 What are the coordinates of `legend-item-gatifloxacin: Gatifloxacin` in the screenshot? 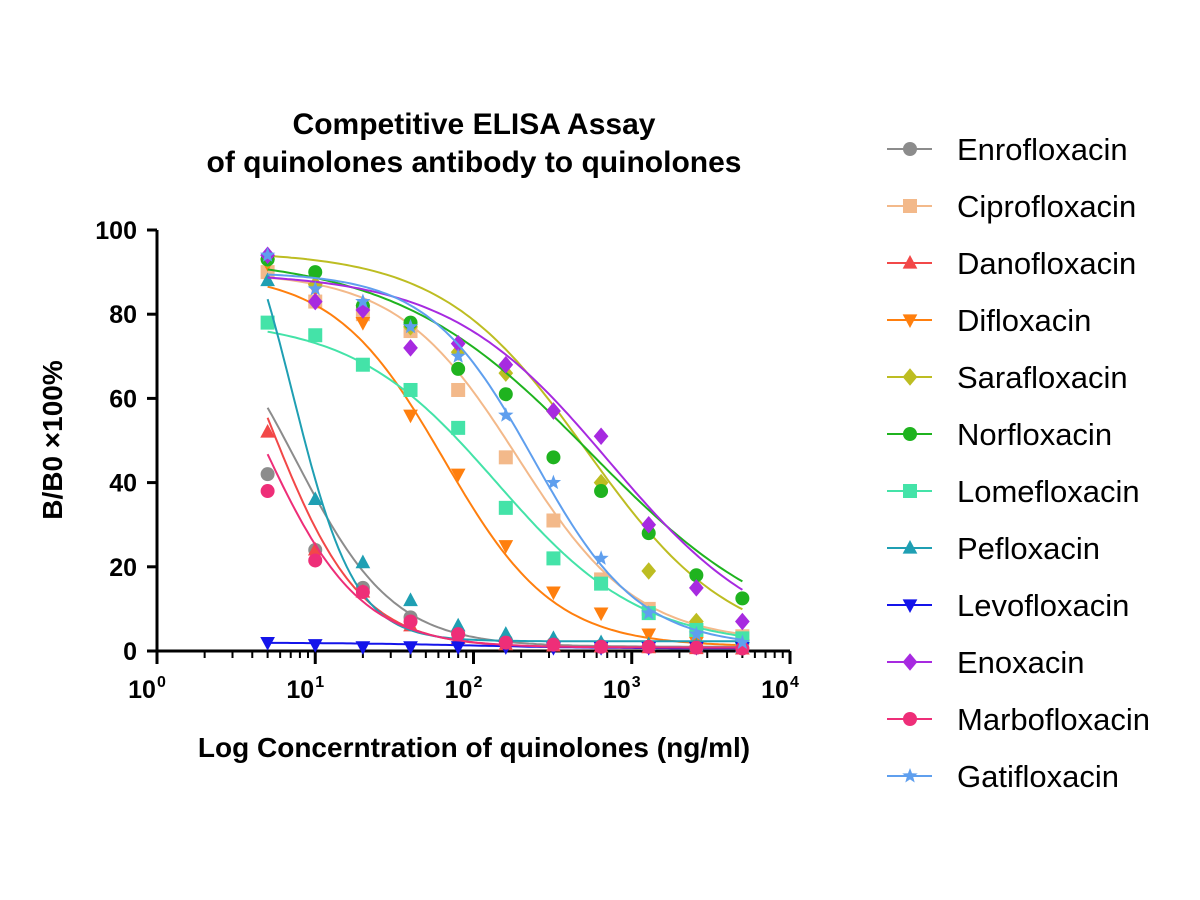 It's located at (1003, 776).